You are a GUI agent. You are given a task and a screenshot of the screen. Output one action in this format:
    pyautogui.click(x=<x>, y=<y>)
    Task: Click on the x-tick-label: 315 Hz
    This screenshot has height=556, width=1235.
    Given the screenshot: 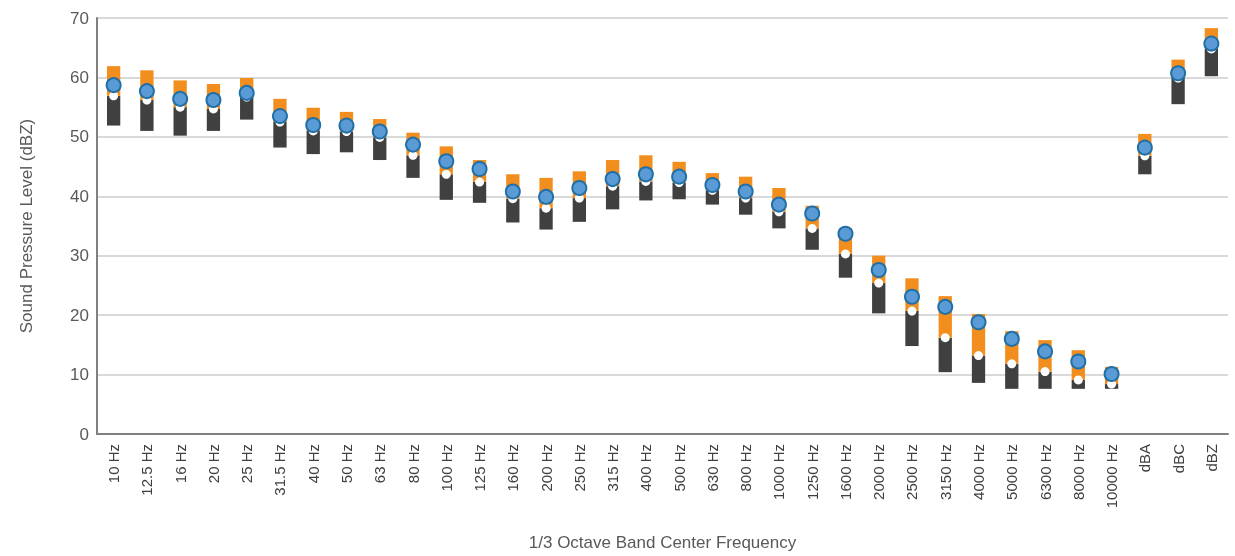 What is the action you would take?
    pyautogui.click(x=613, y=468)
    